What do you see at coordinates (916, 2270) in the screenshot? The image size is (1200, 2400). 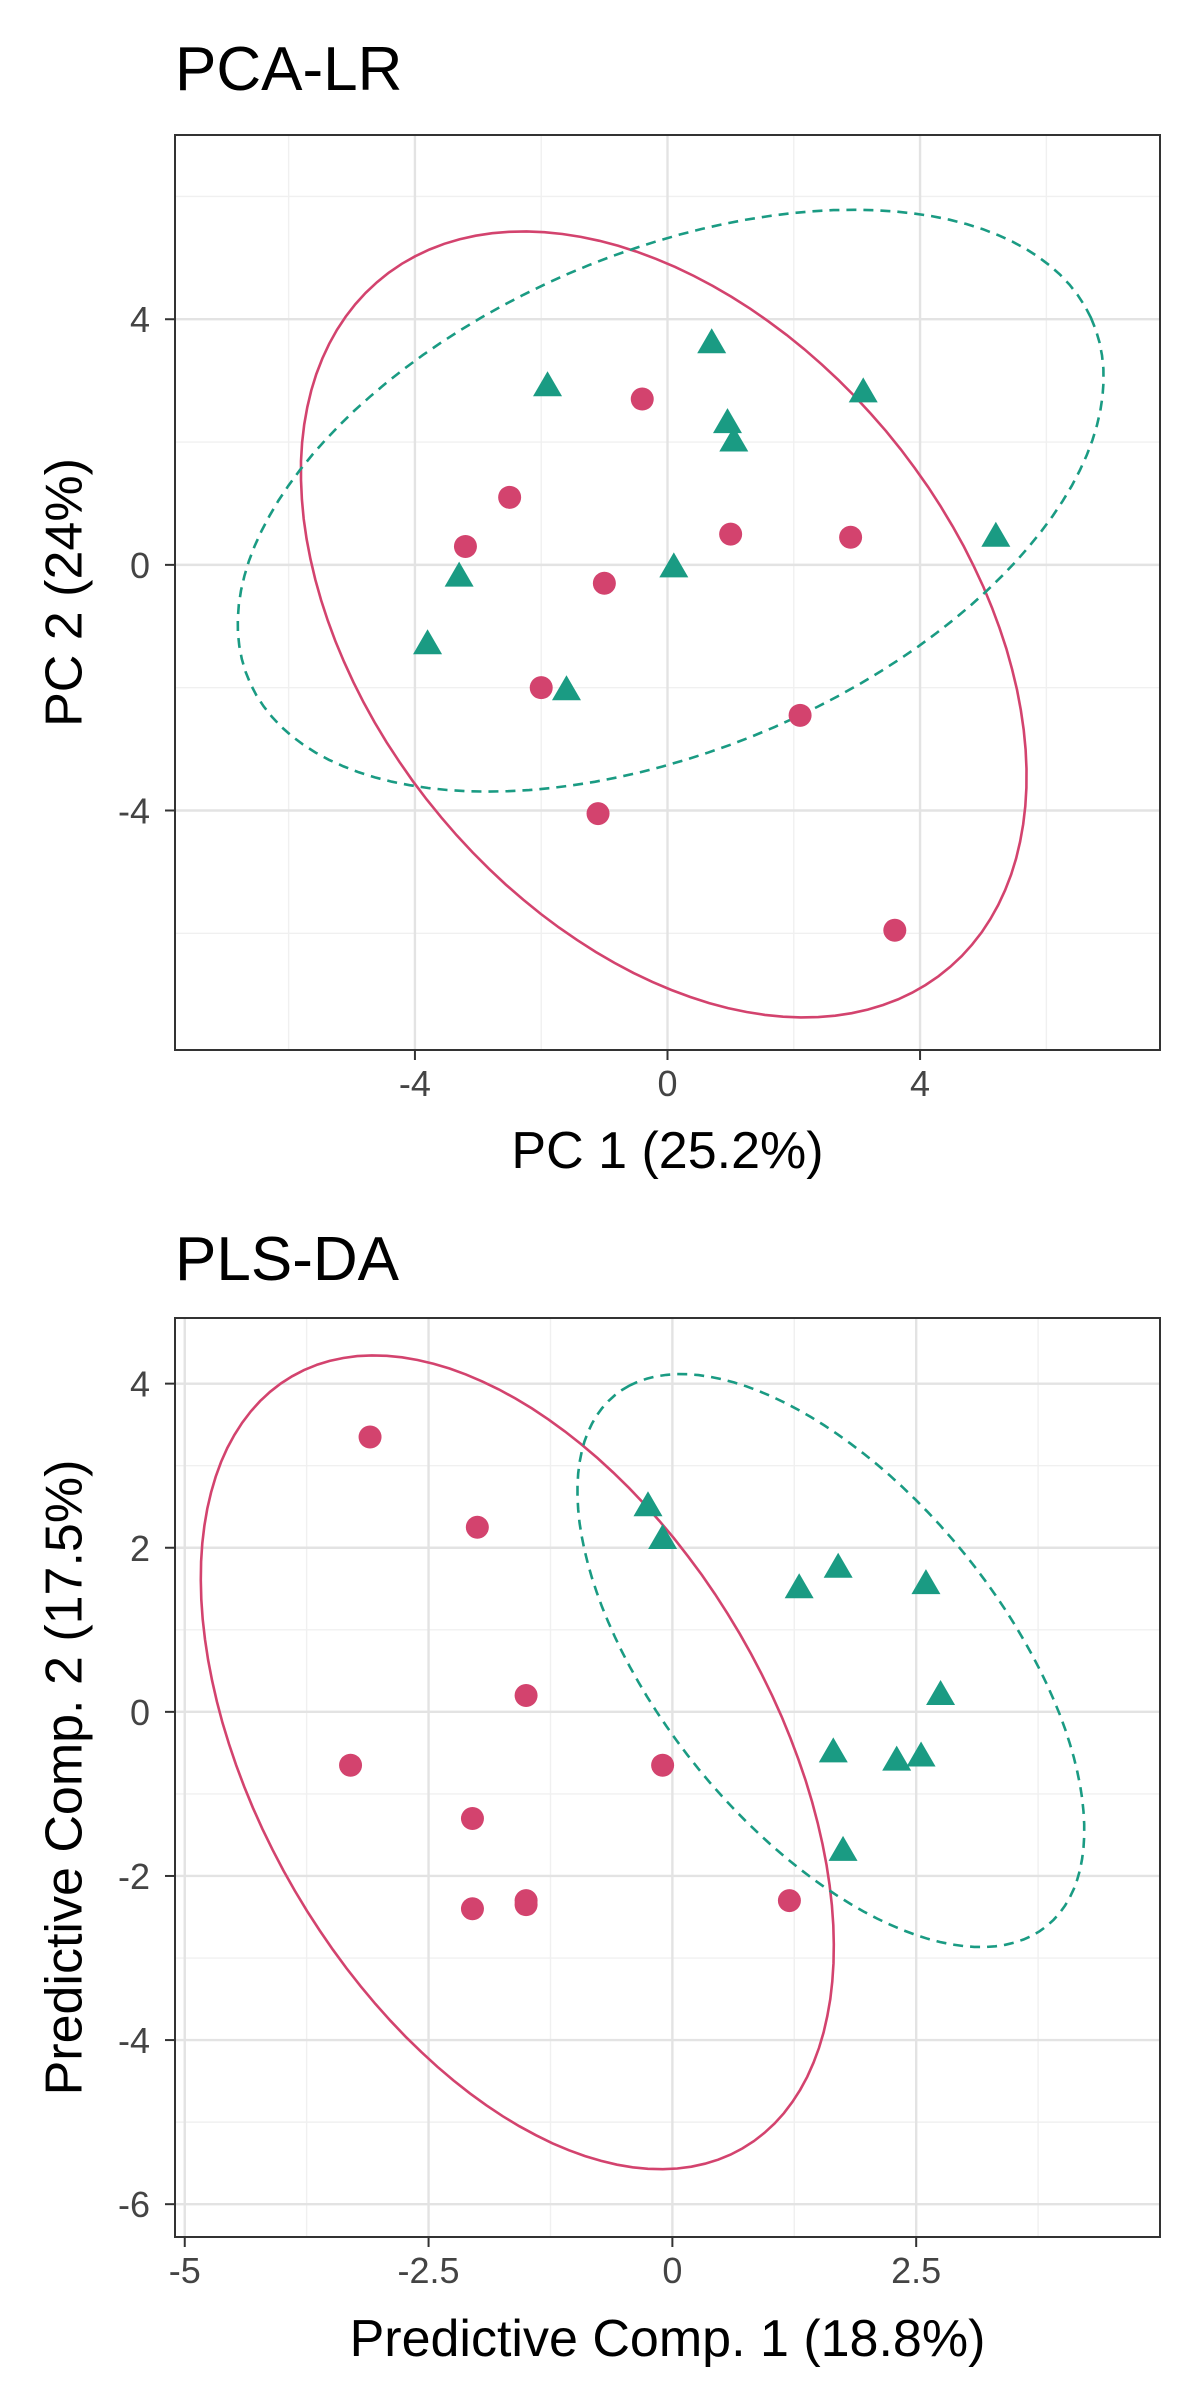 I see `x-tick-label: 2.5` at bounding box center [916, 2270].